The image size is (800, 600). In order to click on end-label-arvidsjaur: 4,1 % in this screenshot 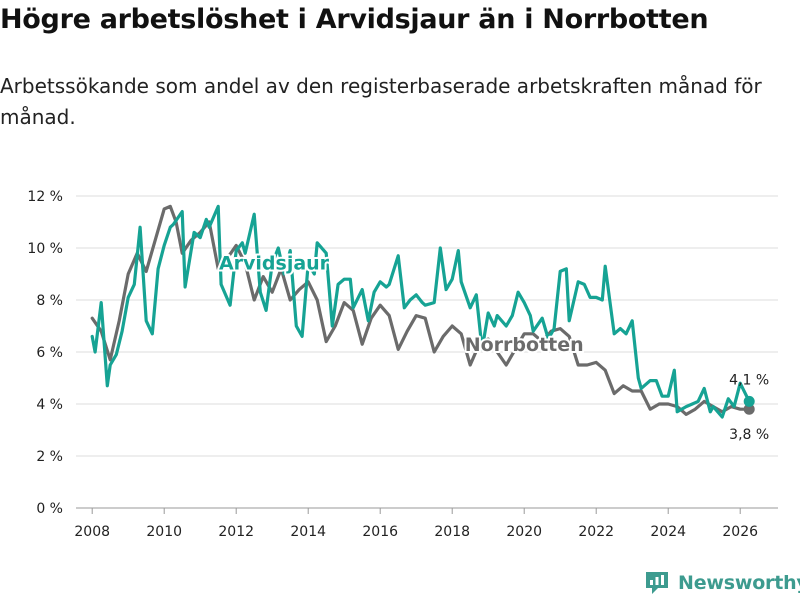, I will do `click(749, 380)`.